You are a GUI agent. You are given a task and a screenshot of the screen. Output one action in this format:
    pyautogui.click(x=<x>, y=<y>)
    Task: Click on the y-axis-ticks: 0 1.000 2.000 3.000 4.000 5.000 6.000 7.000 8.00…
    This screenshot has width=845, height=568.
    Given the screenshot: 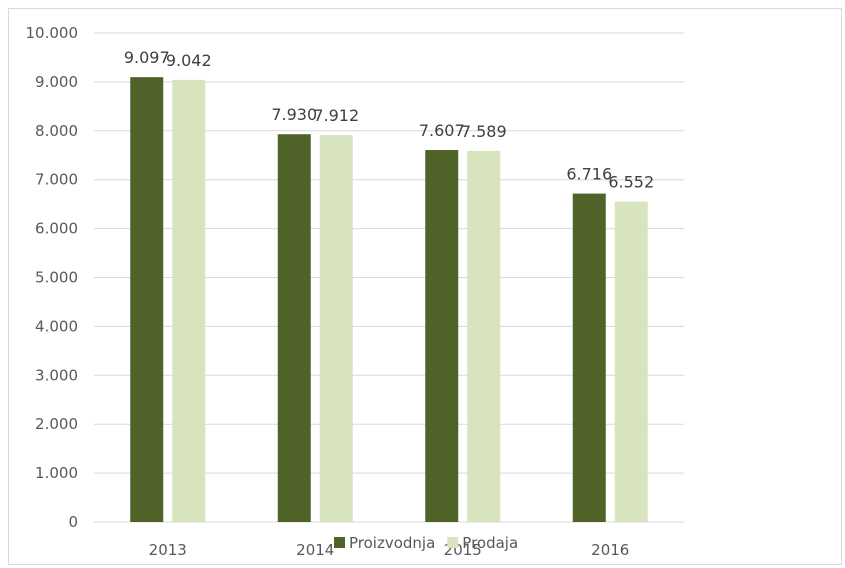 What is the action you would take?
    pyautogui.click(x=52, y=277)
    